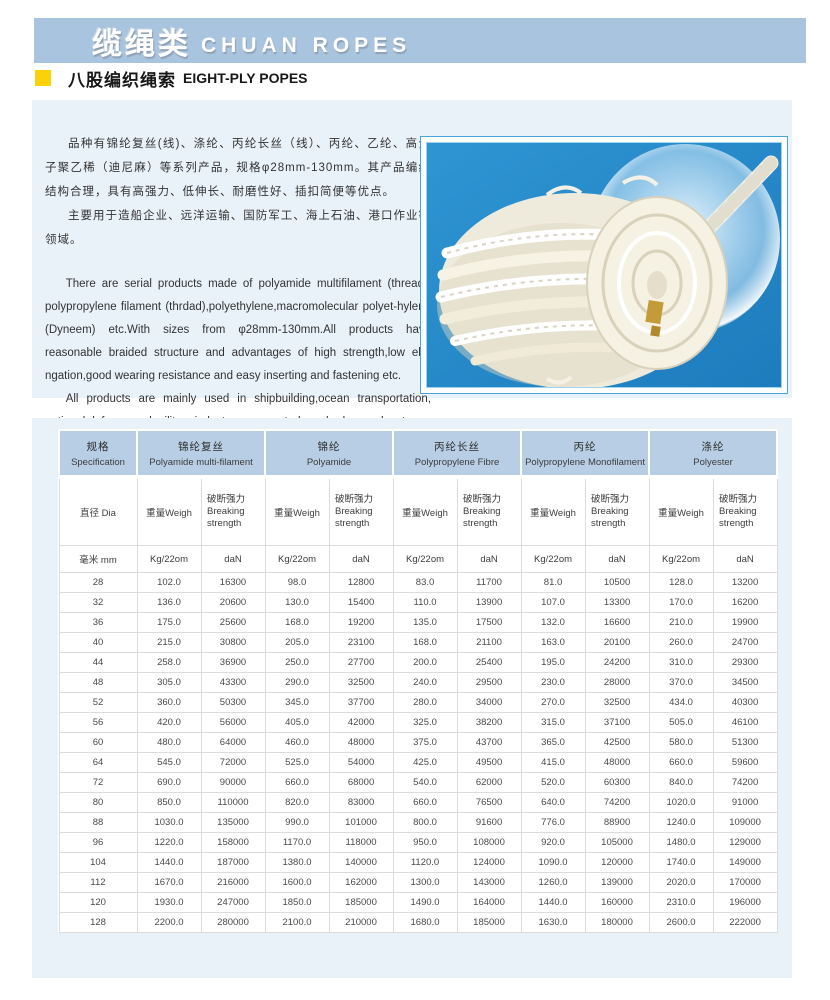  Describe the element at coordinates (425, 702) in the screenshot. I see `value-cell: 280.0` at that location.